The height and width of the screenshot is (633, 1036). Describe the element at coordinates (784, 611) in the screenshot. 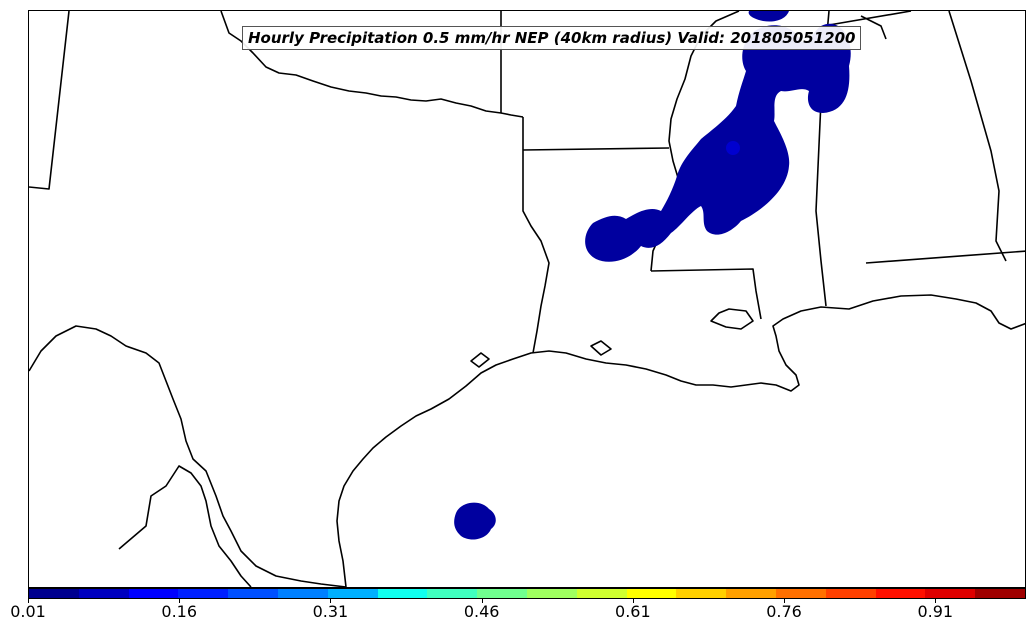

I see `colorbar-tick-label: 0.76` at that location.